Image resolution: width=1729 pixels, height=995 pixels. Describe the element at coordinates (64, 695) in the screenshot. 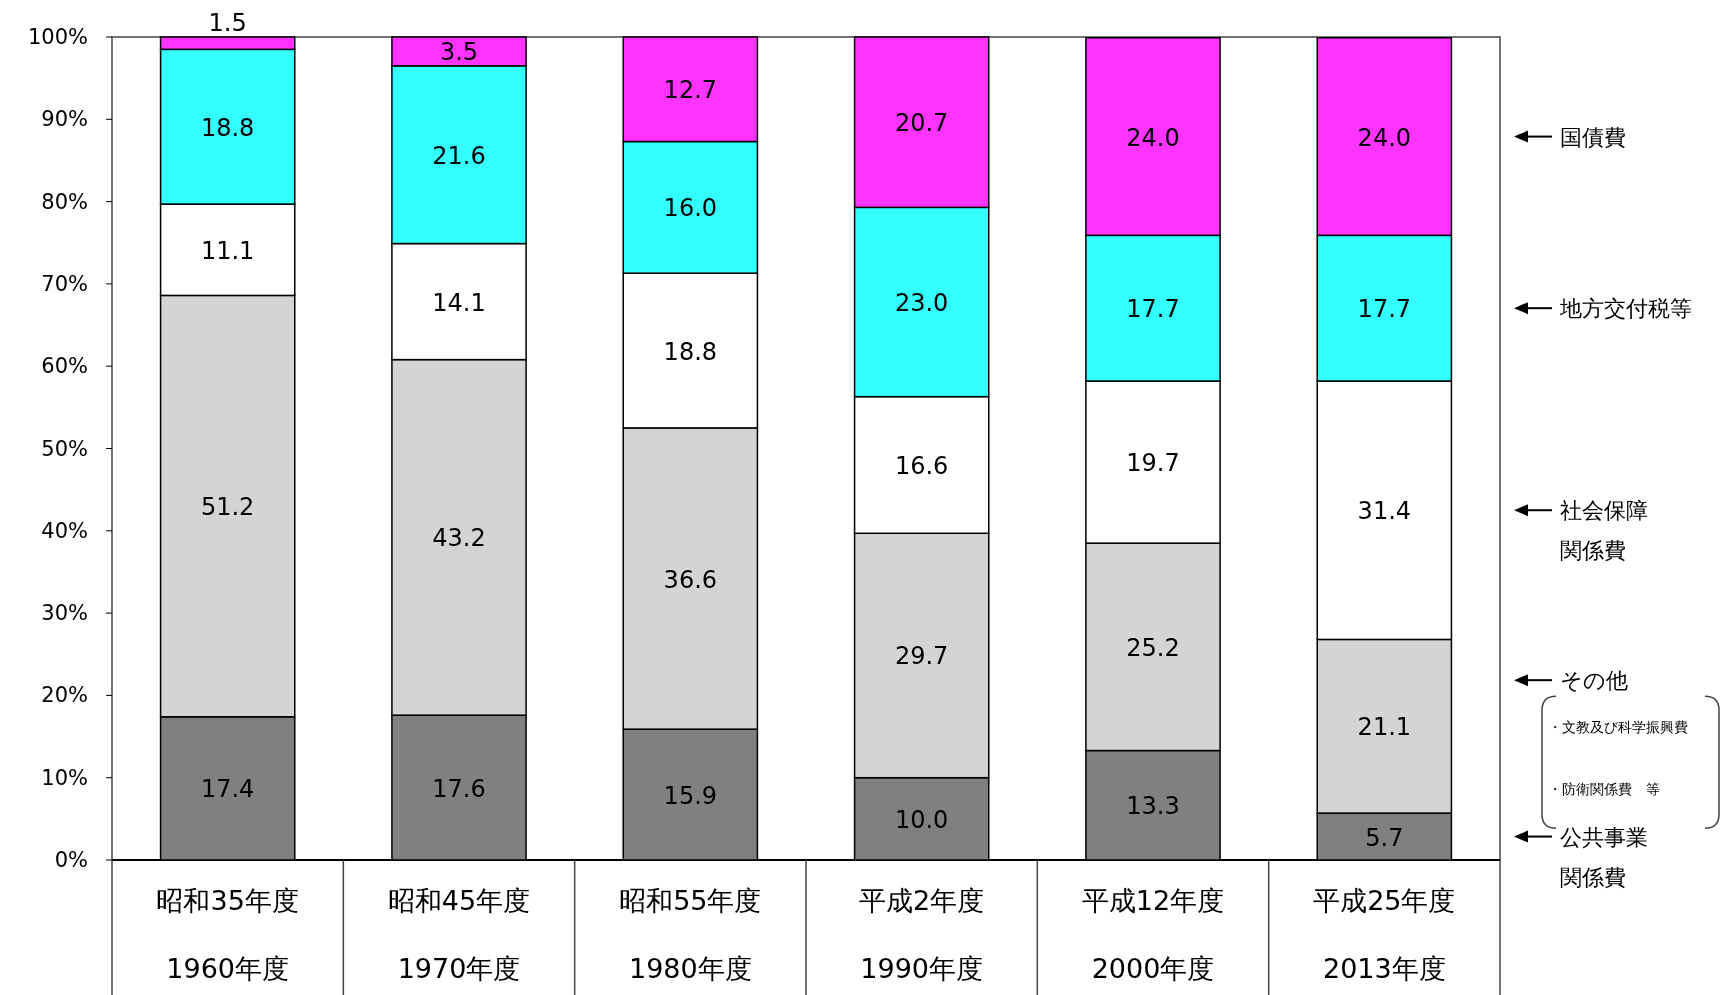

I see `y-tick-label: 20%` at that location.